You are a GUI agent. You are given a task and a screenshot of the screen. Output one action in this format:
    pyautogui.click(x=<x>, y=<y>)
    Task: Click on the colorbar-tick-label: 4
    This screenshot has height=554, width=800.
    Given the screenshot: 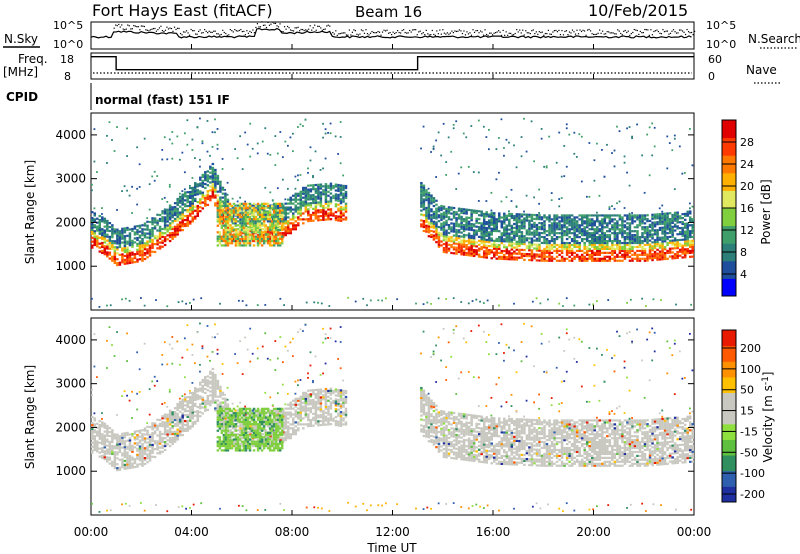 What is the action you would take?
    pyautogui.click(x=743, y=274)
    